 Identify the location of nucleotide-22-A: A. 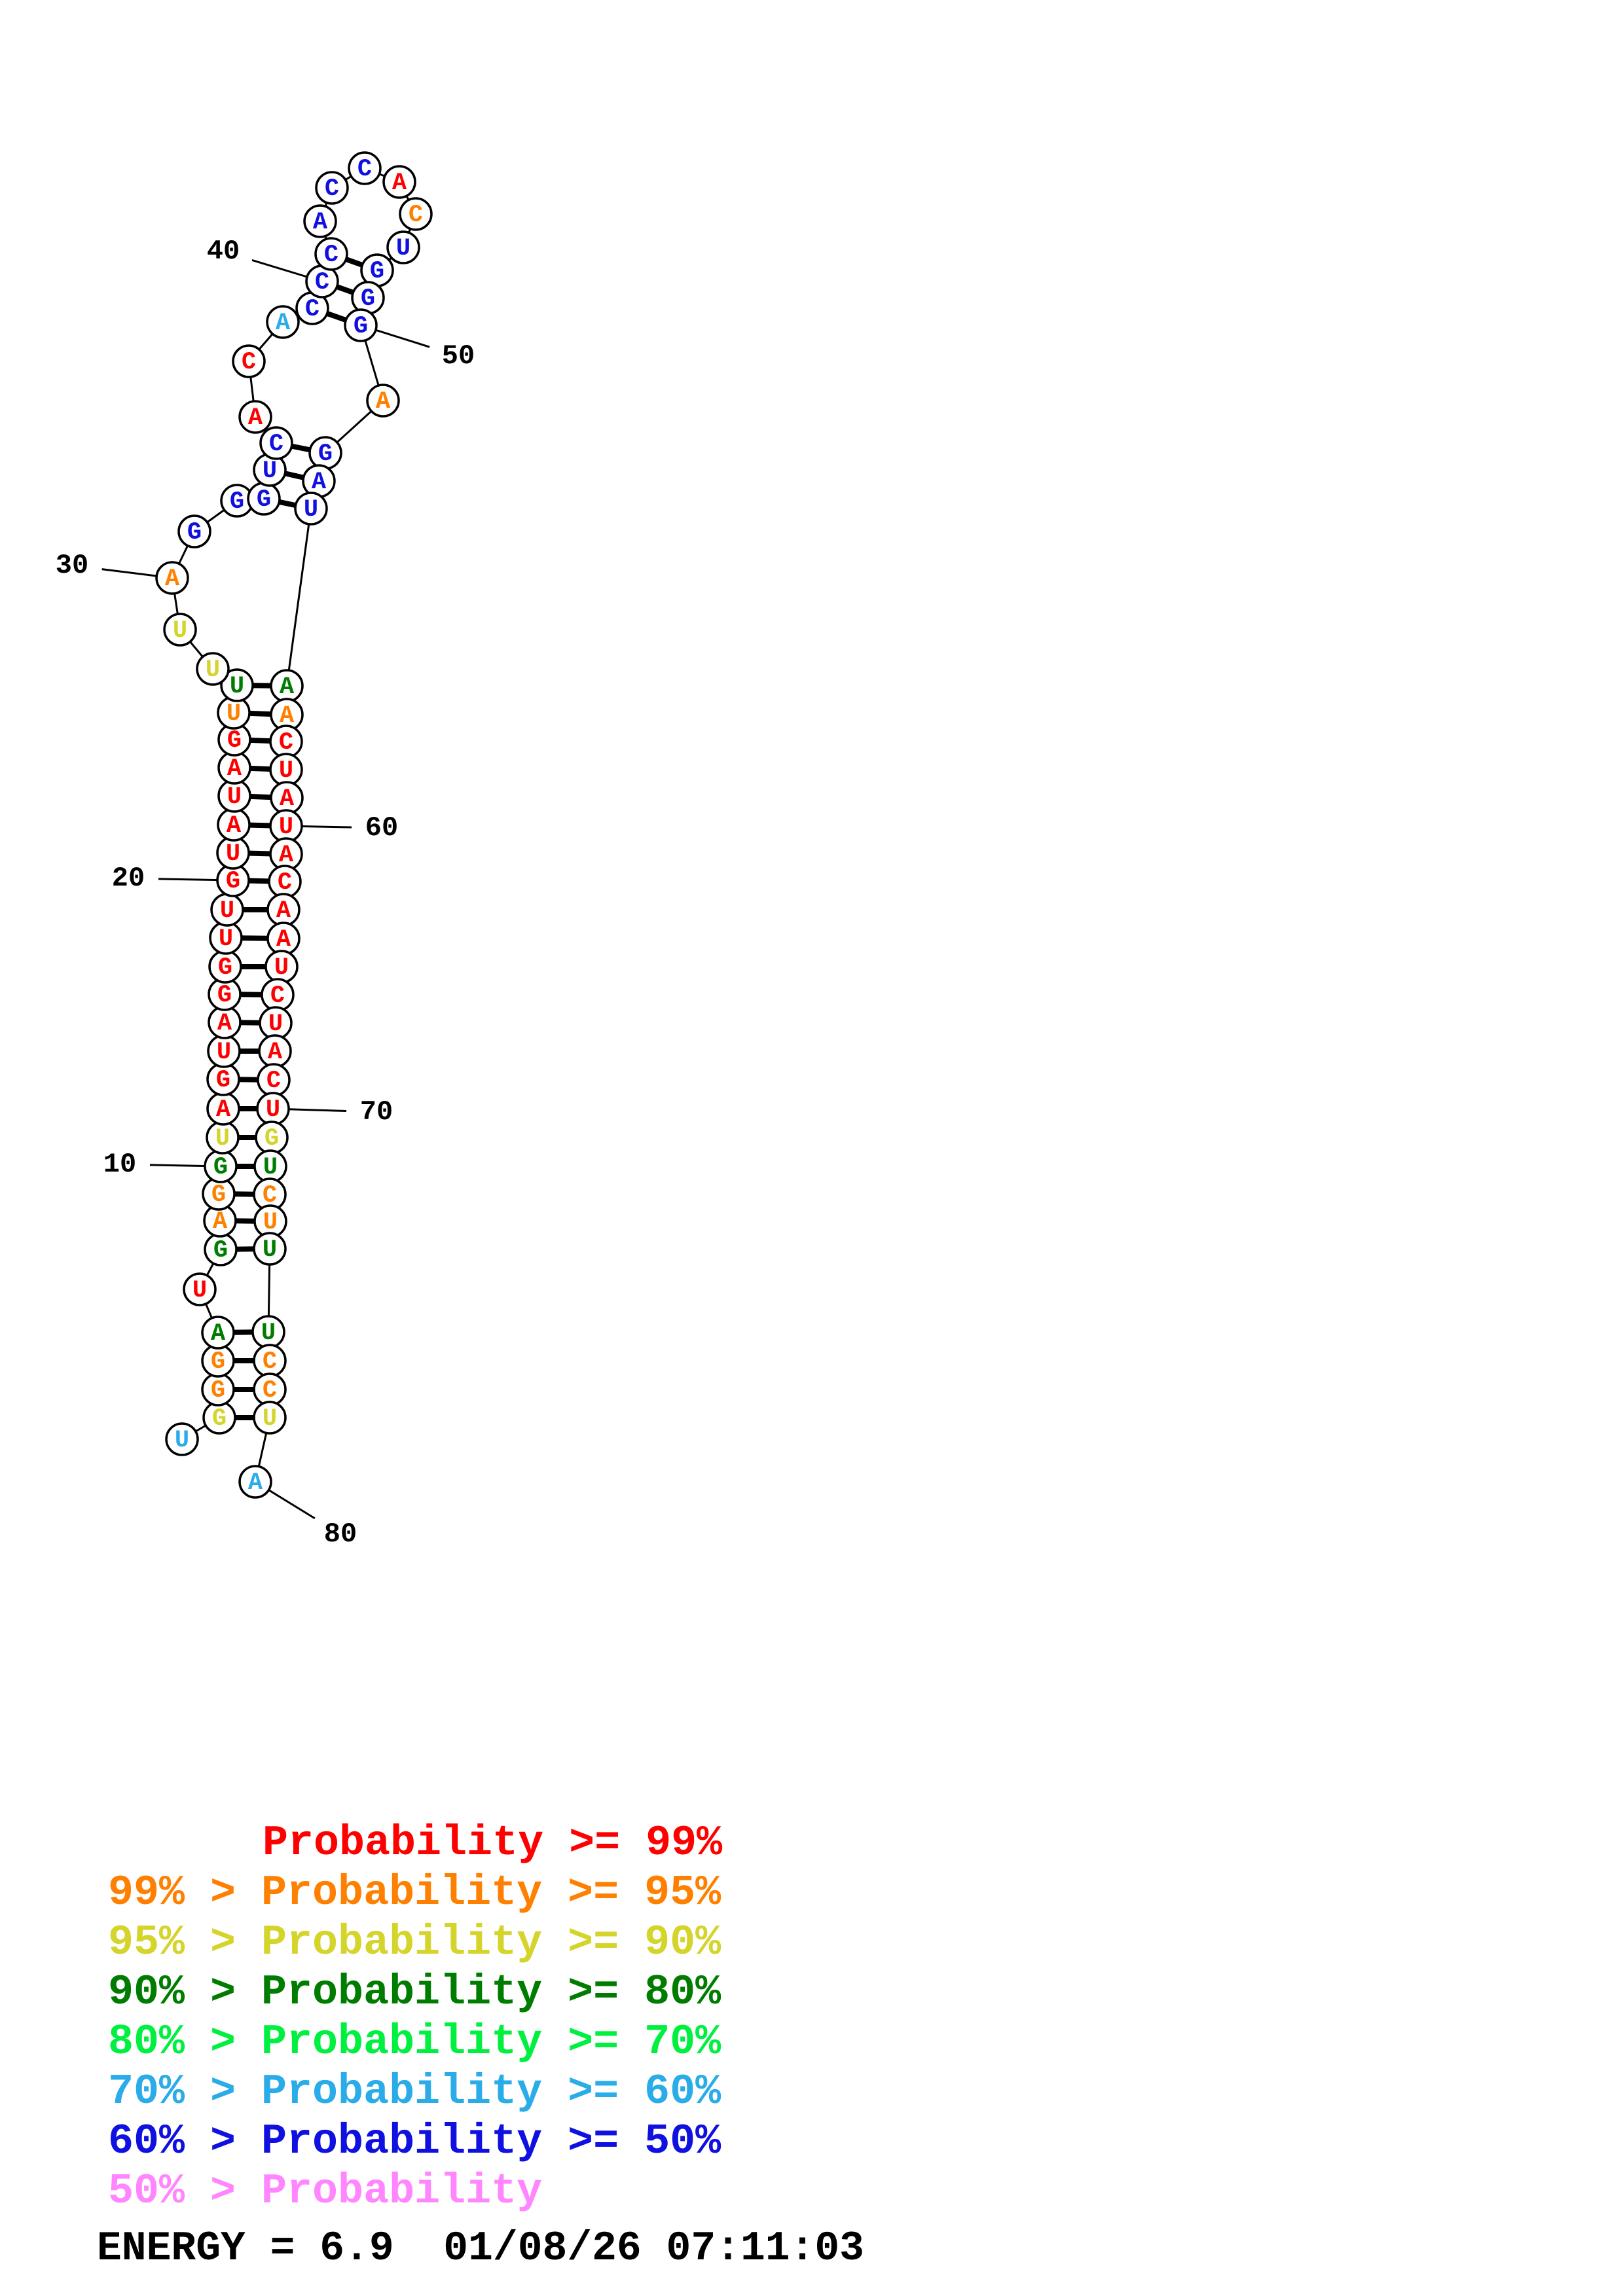
(234, 825).